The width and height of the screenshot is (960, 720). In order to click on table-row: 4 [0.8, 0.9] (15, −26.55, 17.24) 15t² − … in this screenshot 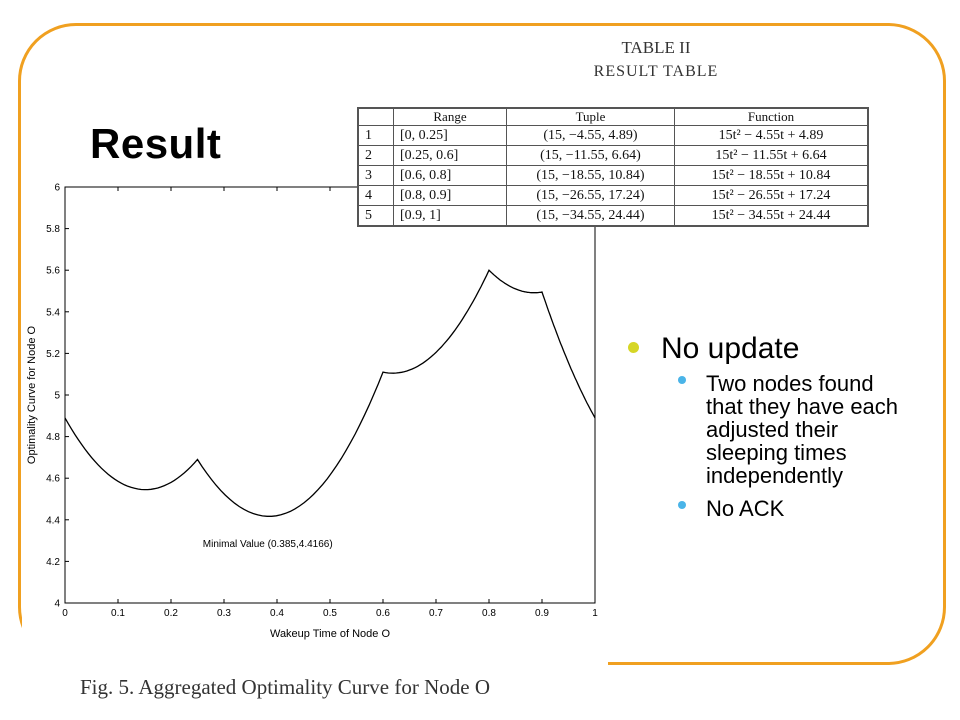, I will do `click(613, 195)`.